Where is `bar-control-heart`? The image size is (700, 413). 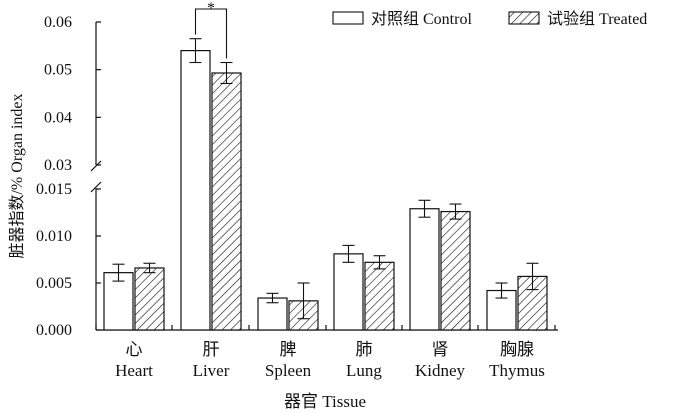
bar-control-heart is located at coordinates (118, 301).